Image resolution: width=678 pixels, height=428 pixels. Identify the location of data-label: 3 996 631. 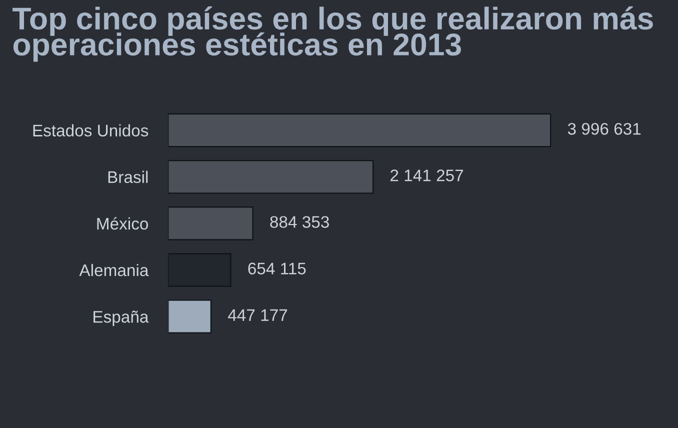
(604, 128).